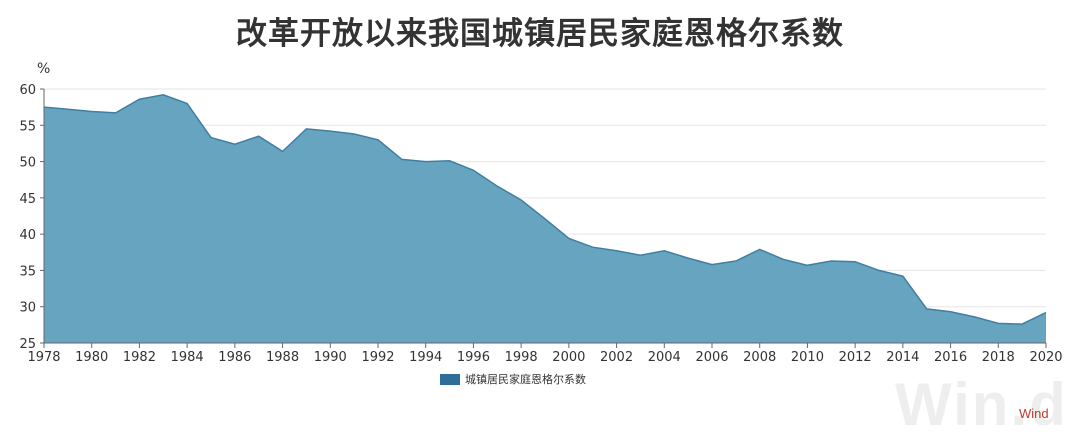 The height and width of the screenshot is (439, 1080). I want to click on x-tick-label: 2000, so click(568, 357).